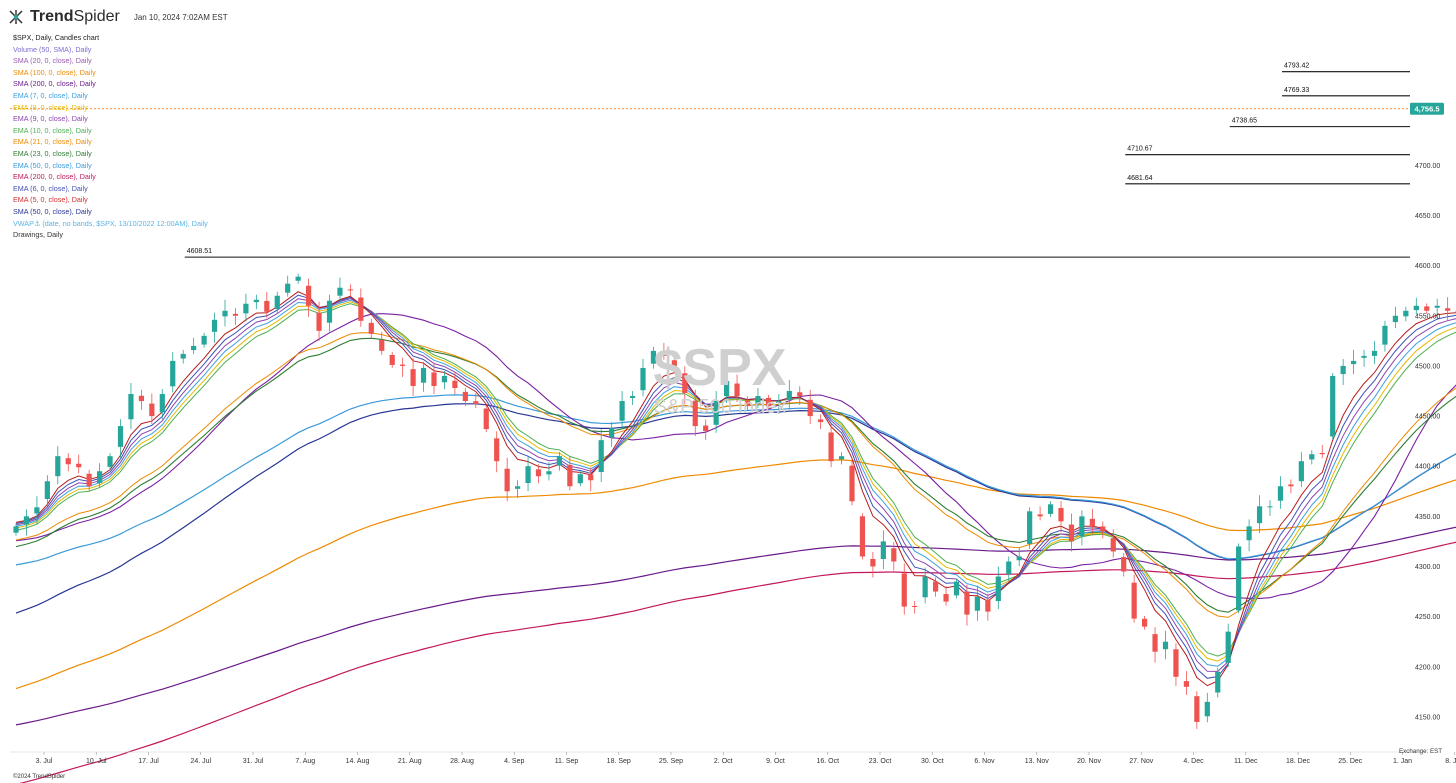  I want to click on legend-item: EMA (8, 0, close), Daily, so click(50, 107).